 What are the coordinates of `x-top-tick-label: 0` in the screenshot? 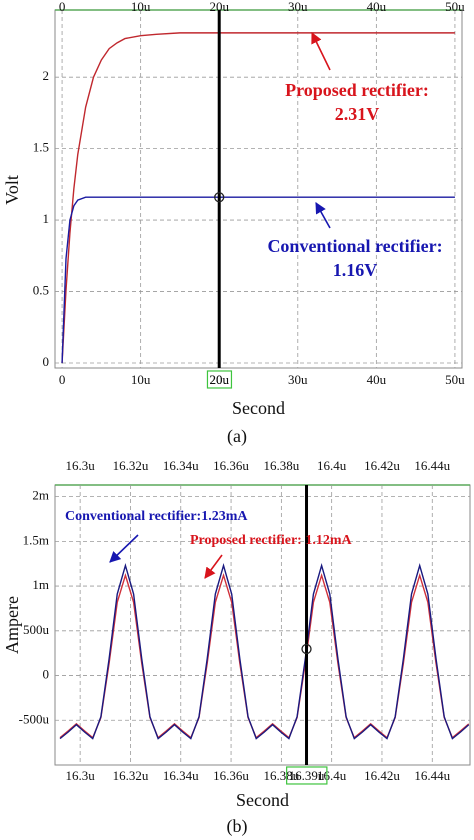 It's located at (62, 7).